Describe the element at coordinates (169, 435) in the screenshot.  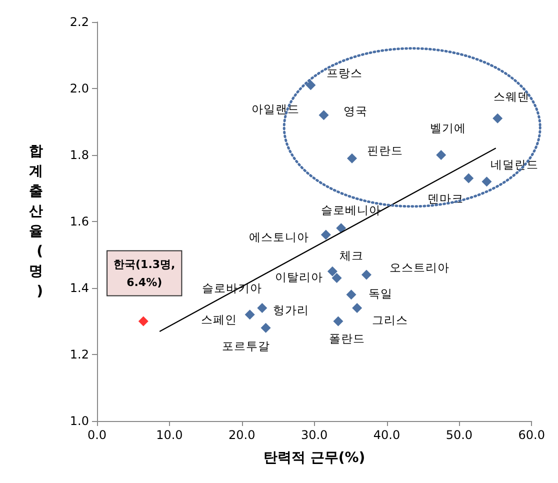
I see `x-tick-label: 10.0` at that location.